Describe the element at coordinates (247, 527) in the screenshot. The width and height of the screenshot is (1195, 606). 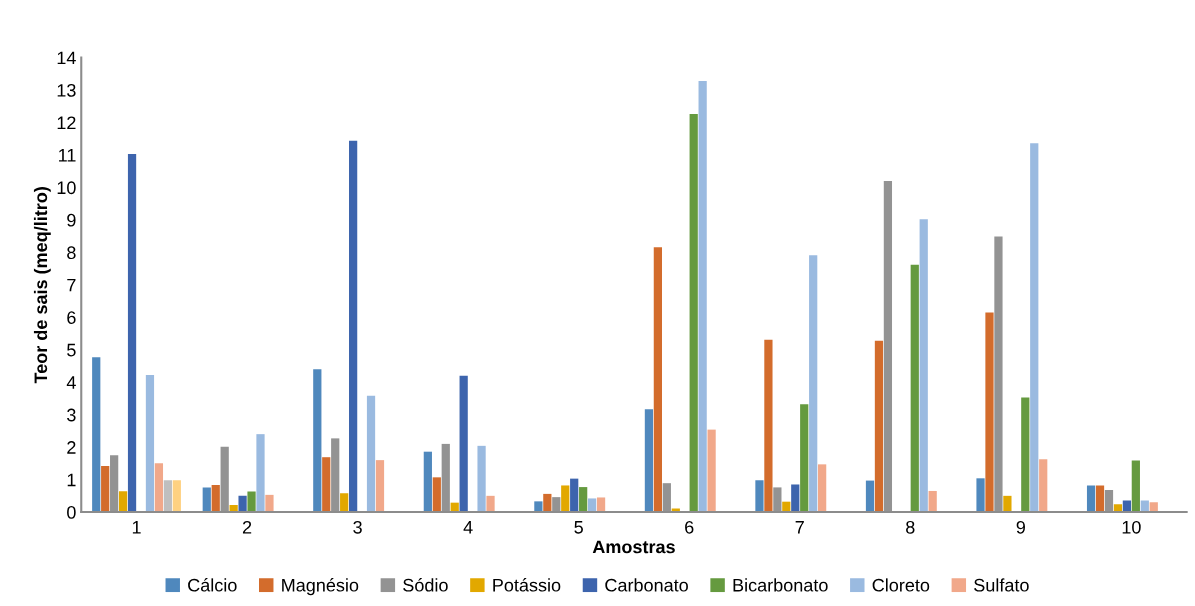
I see `x-tick-label: 2` at that location.